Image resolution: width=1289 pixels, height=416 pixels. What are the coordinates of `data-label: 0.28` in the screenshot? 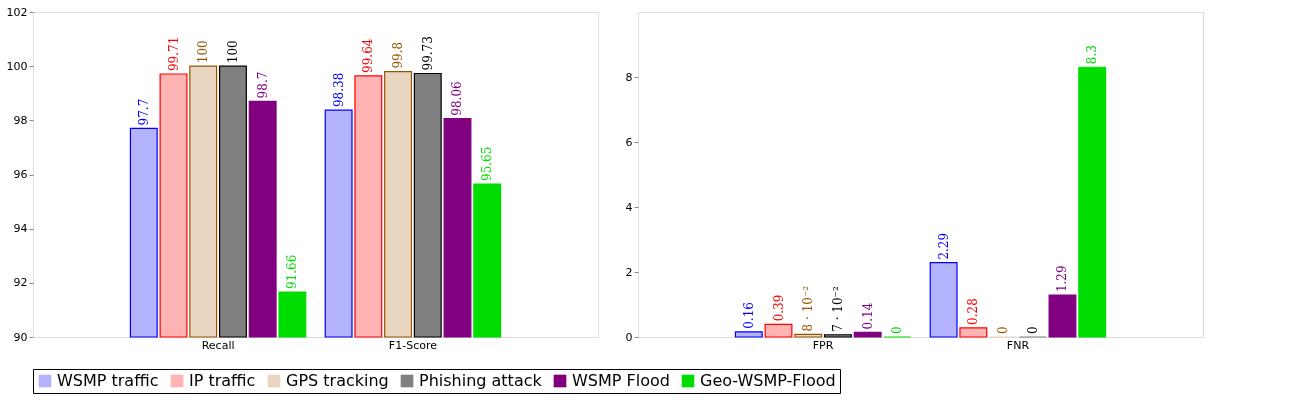 It's located at (973, 311).